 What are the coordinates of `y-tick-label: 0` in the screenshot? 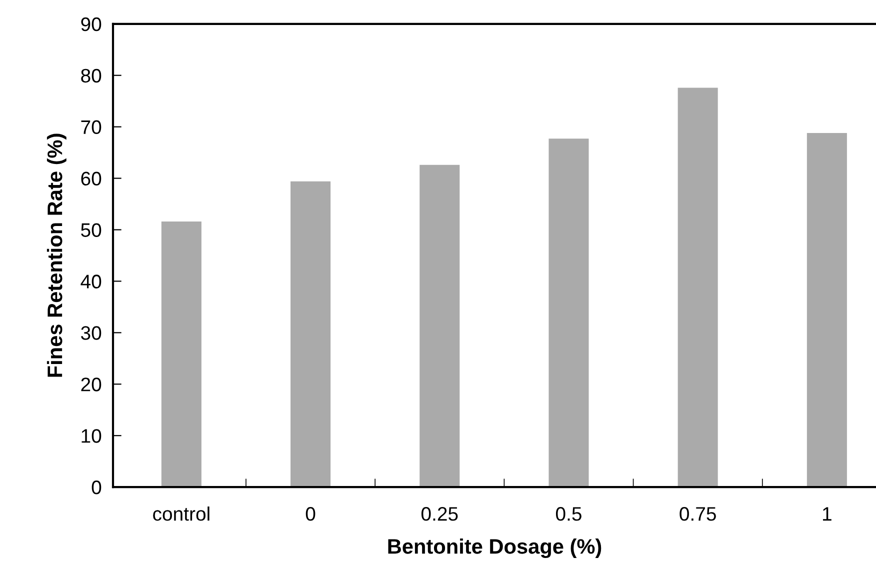 It's located at (97, 487).